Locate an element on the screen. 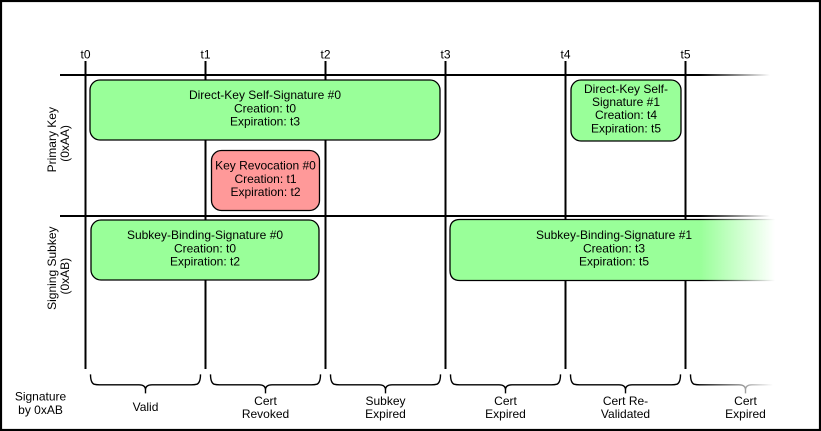  svg-text: Key Revocation #0 is located at coordinates (265, 166).